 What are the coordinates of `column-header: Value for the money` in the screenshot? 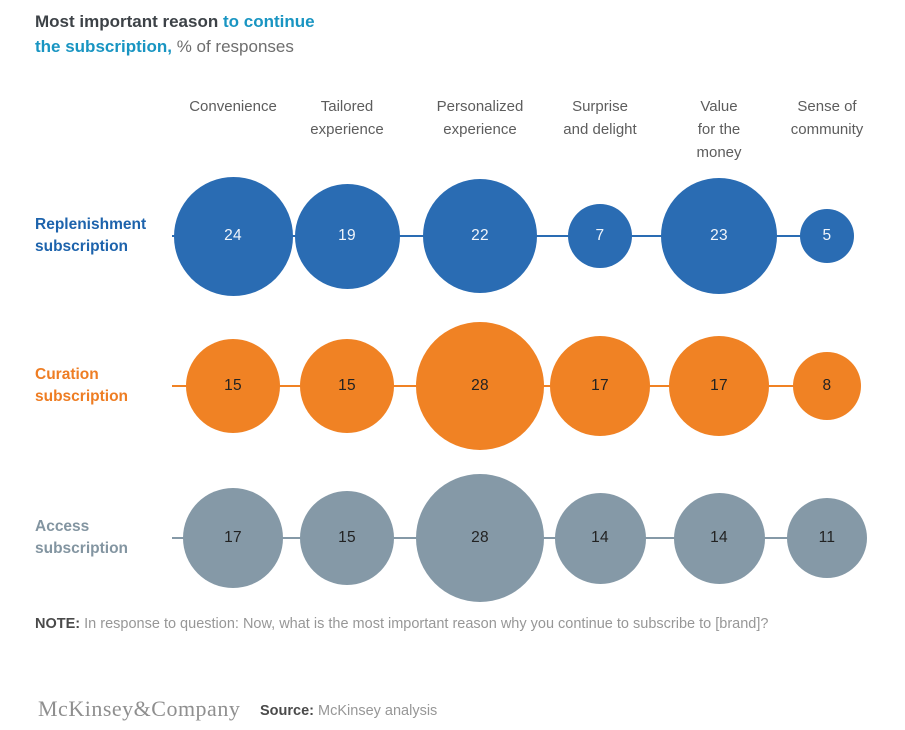 It's located at (719, 129).